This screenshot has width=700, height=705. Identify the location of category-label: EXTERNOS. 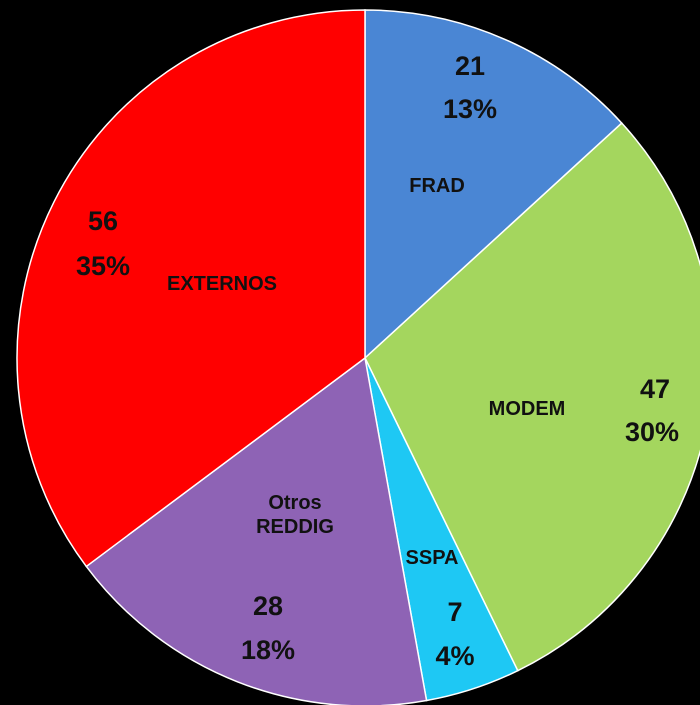
(222, 284).